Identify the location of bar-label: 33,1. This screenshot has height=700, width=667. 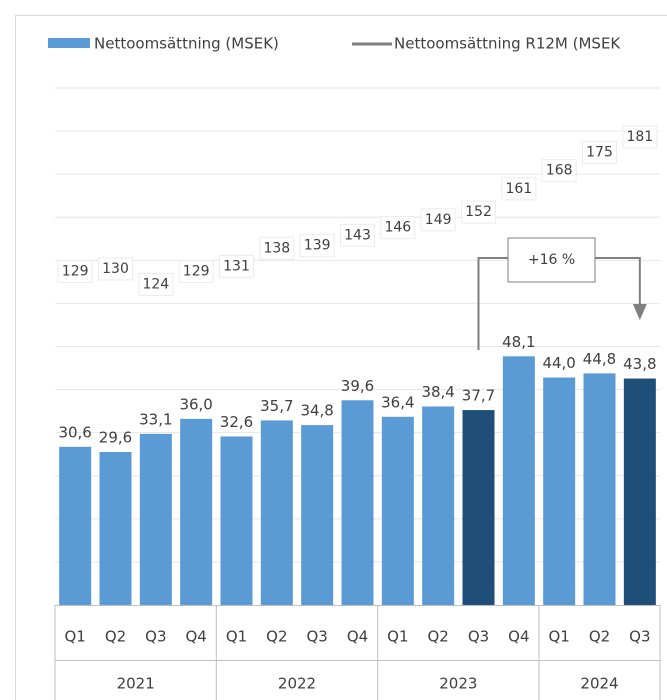
(155, 419).